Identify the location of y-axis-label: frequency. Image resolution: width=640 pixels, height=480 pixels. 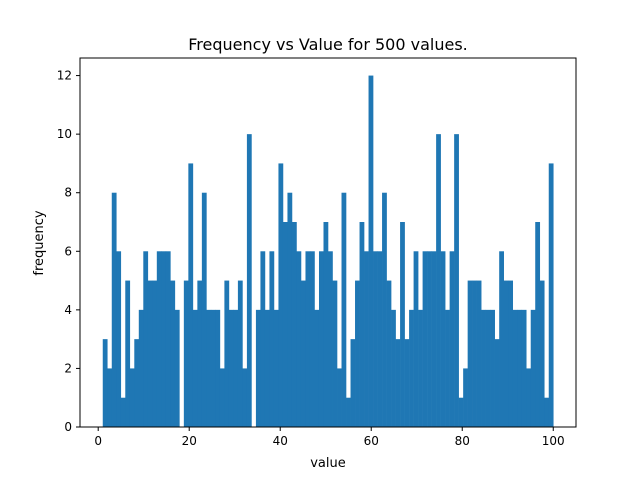
(39, 243).